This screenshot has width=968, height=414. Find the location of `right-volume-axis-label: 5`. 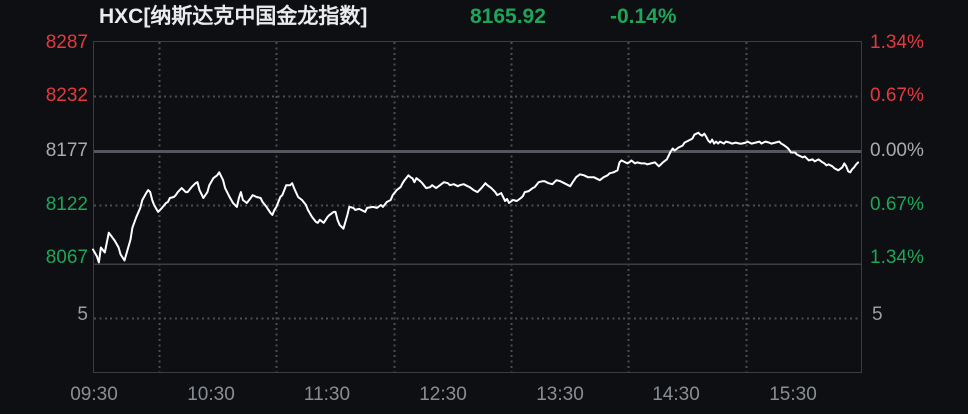

right-volume-axis-label: 5 is located at coordinates (877, 314).